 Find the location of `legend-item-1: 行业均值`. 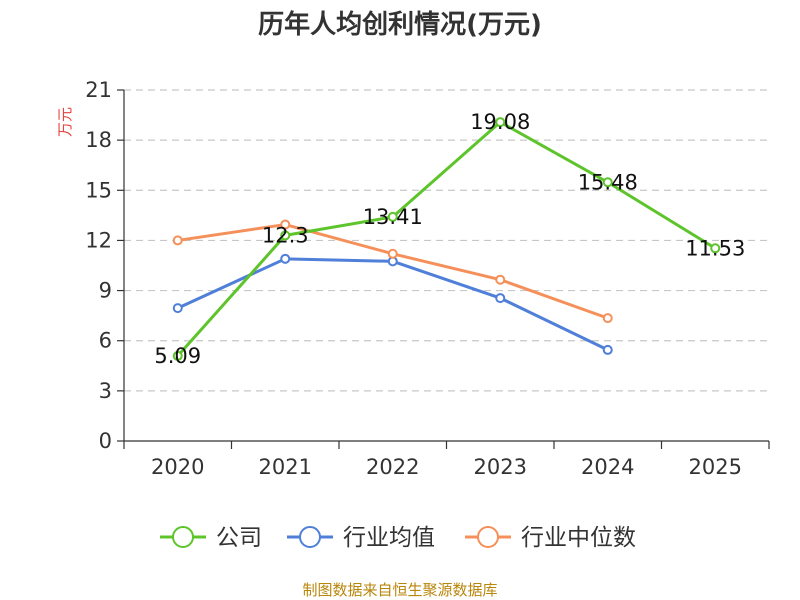

legend-item-1: 行业均值 is located at coordinates (361, 538).